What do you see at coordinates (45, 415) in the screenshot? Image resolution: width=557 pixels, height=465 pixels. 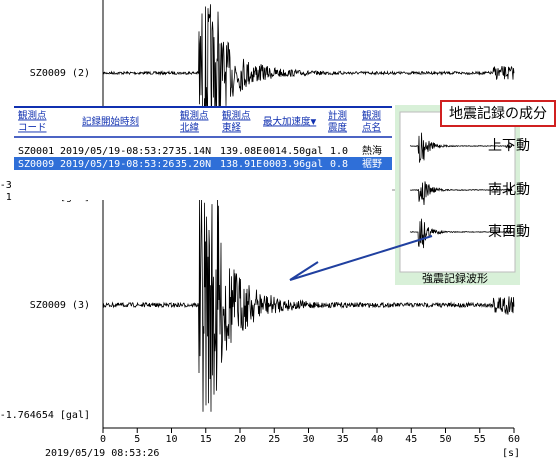 I see `amp-label: -1.764654 [gal]` at bounding box center [45, 415].